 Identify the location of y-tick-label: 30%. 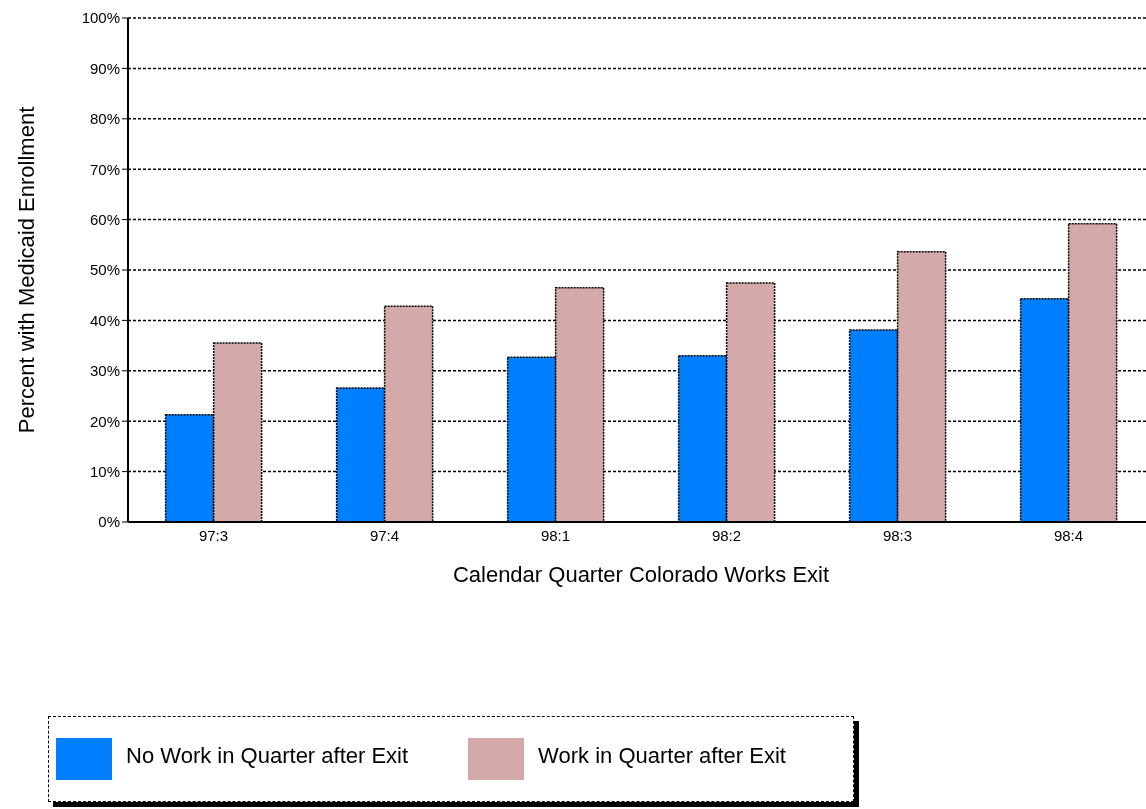
(104, 371).